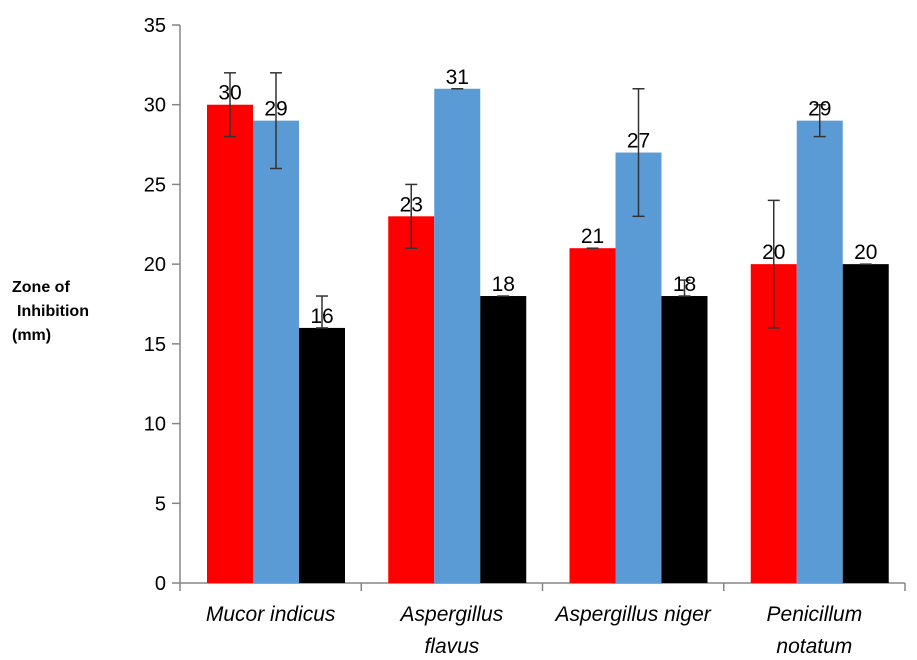 This screenshot has height=660, width=917. Describe the element at coordinates (271, 614) in the screenshot. I see `x-tick-label: Mucor indicus` at that location.